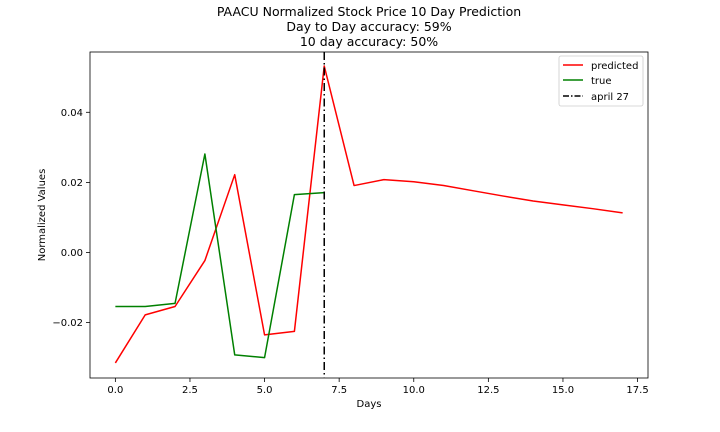 Image resolution: width=720 pixels, height=432 pixels. I want to click on legend-label-predicted: predicted, so click(614, 66).